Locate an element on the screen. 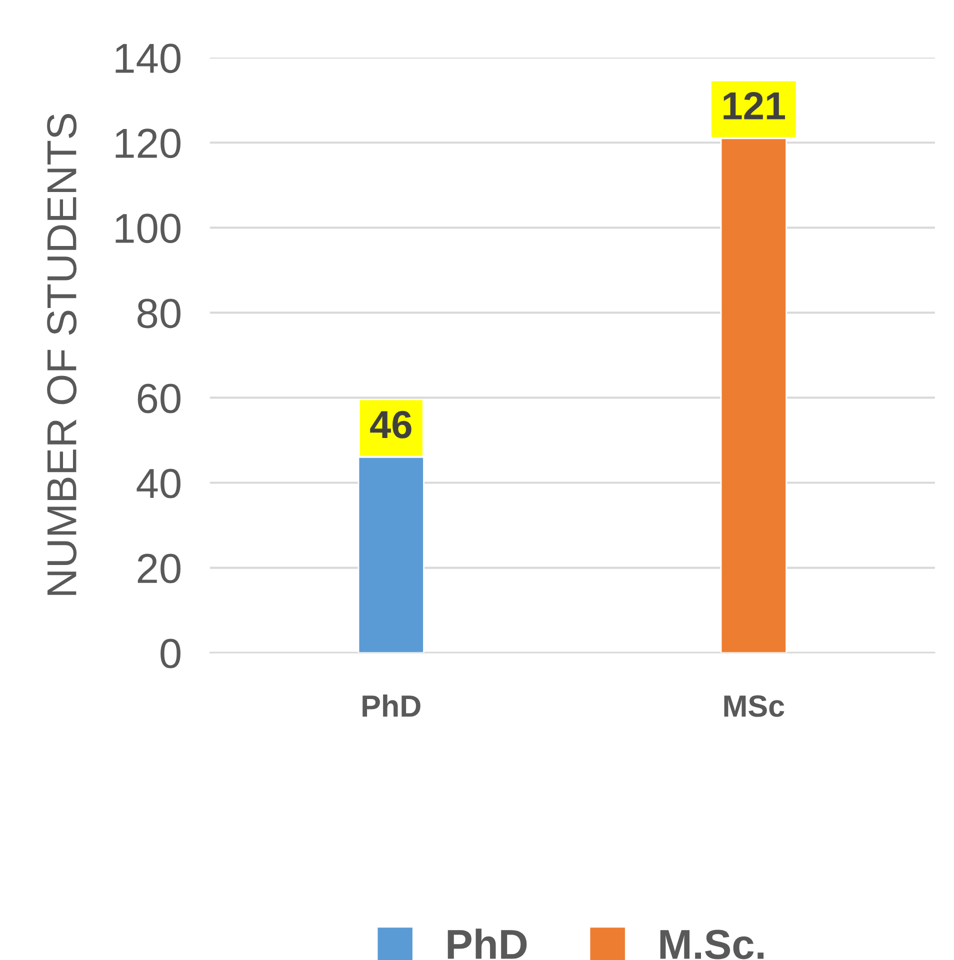 The height and width of the screenshot is (960, 954). data-label: 121 is located at coordinates (755, 106).